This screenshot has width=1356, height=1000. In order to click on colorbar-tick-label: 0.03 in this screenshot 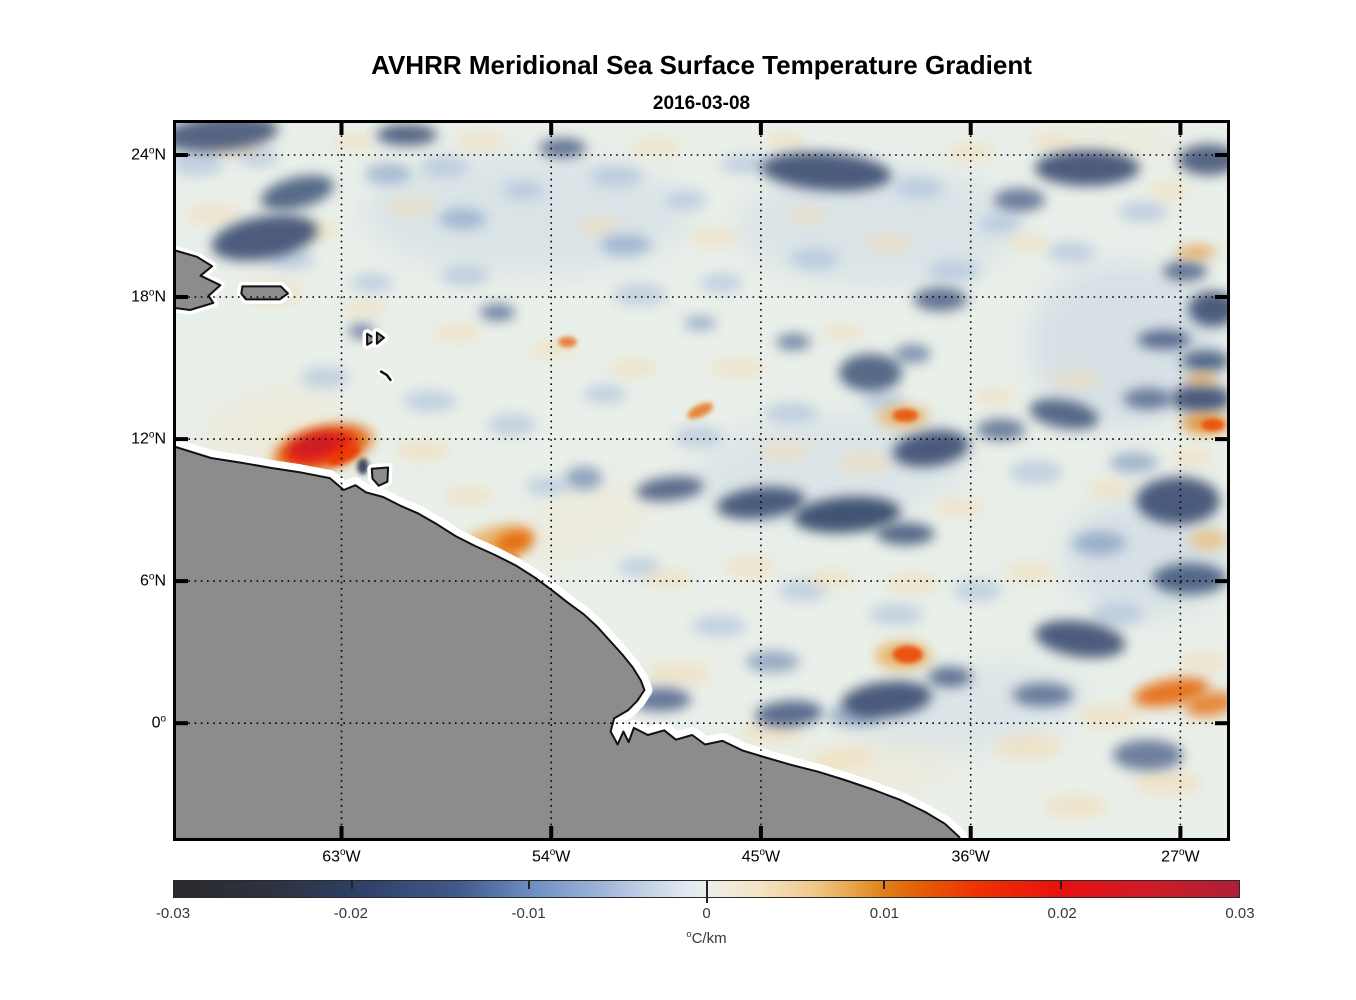, I will do `click(1240, 913)`.